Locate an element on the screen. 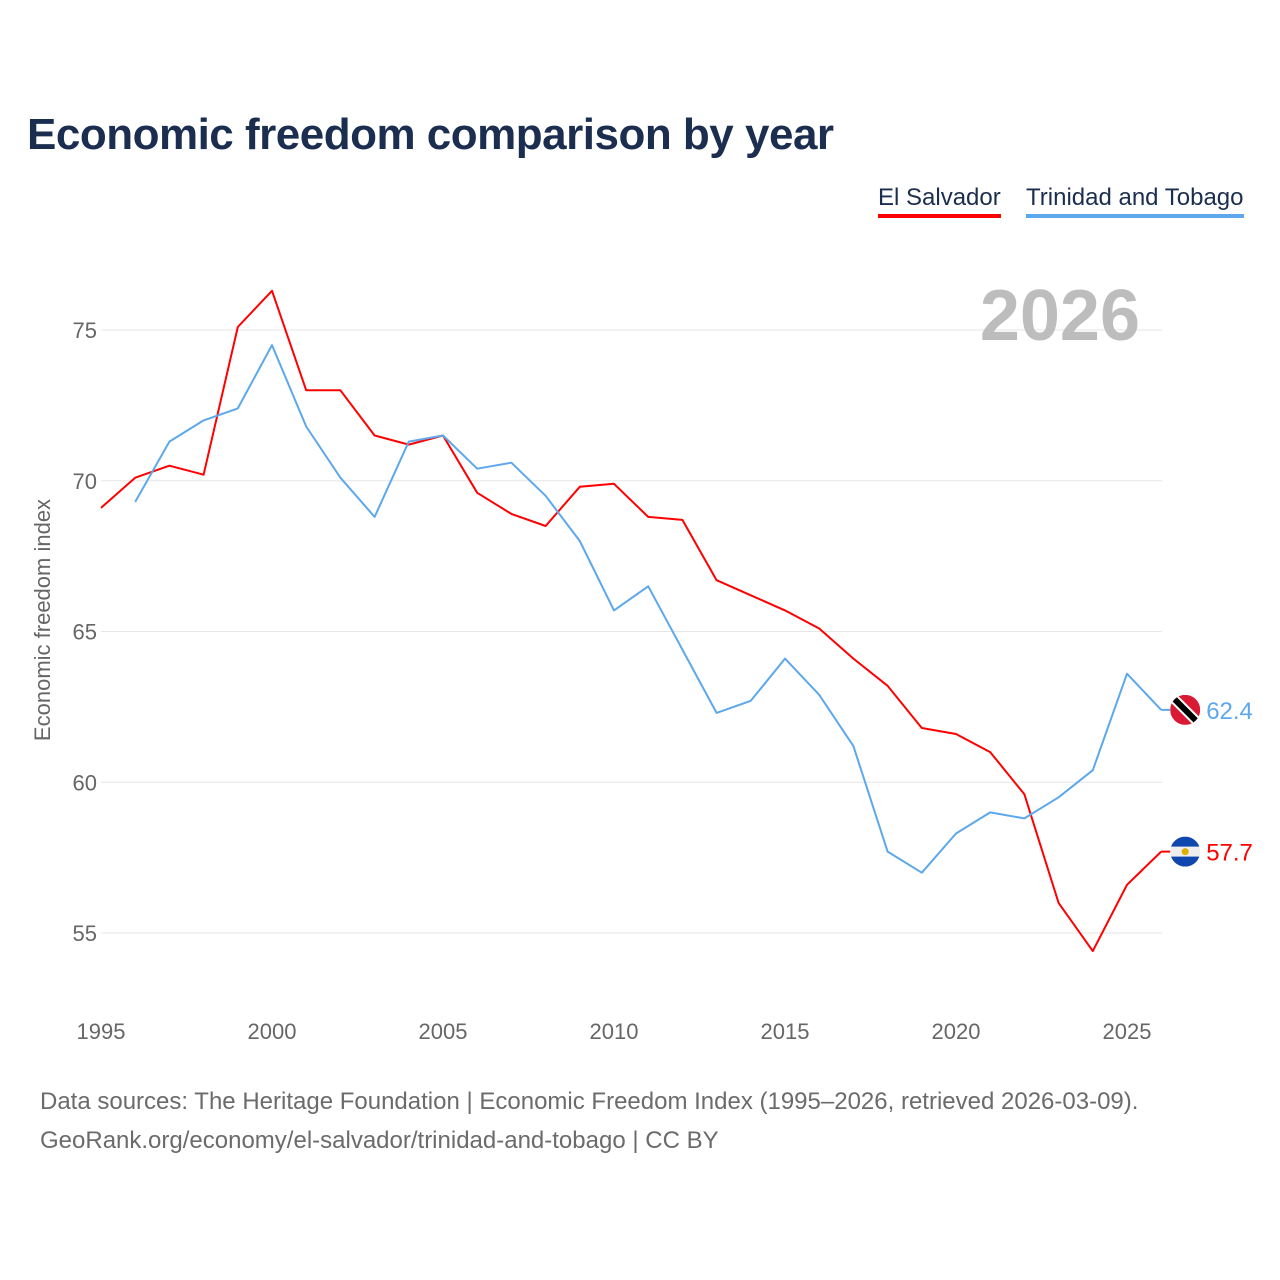  flag-stripe is located at coordinates (1185, 709).